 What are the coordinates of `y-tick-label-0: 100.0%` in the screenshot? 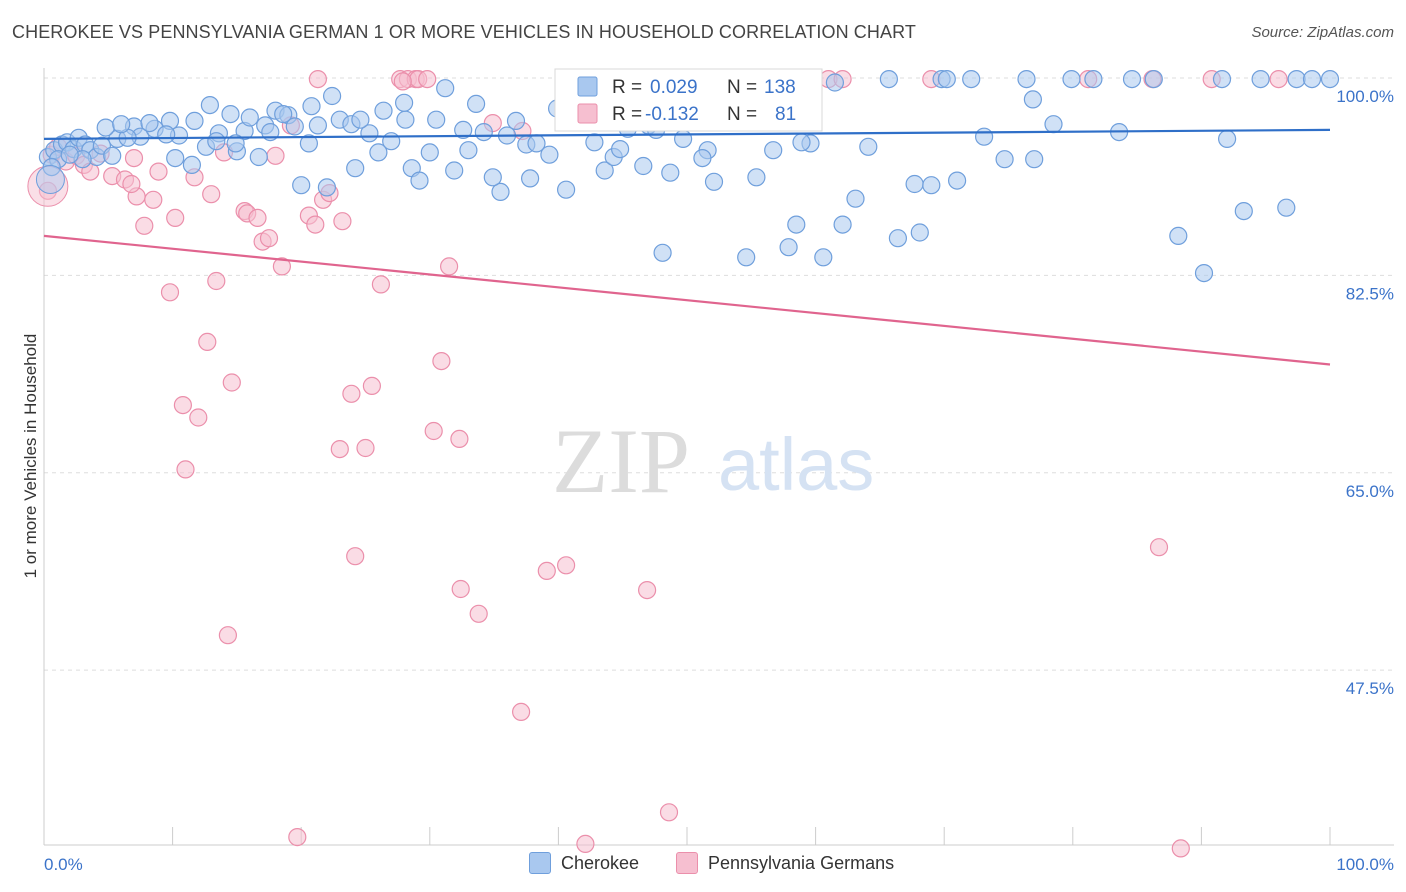 It's located at (1365, 96).